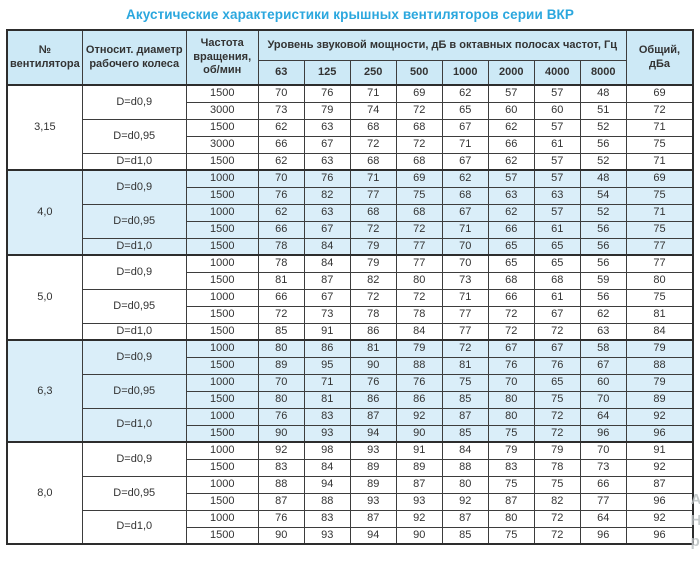 This screenshot has height=580, width=700. What do you see at coordinates (603, 348) in the screenshot?
I see `level-cell: 58` at bounding box center [603, 348].